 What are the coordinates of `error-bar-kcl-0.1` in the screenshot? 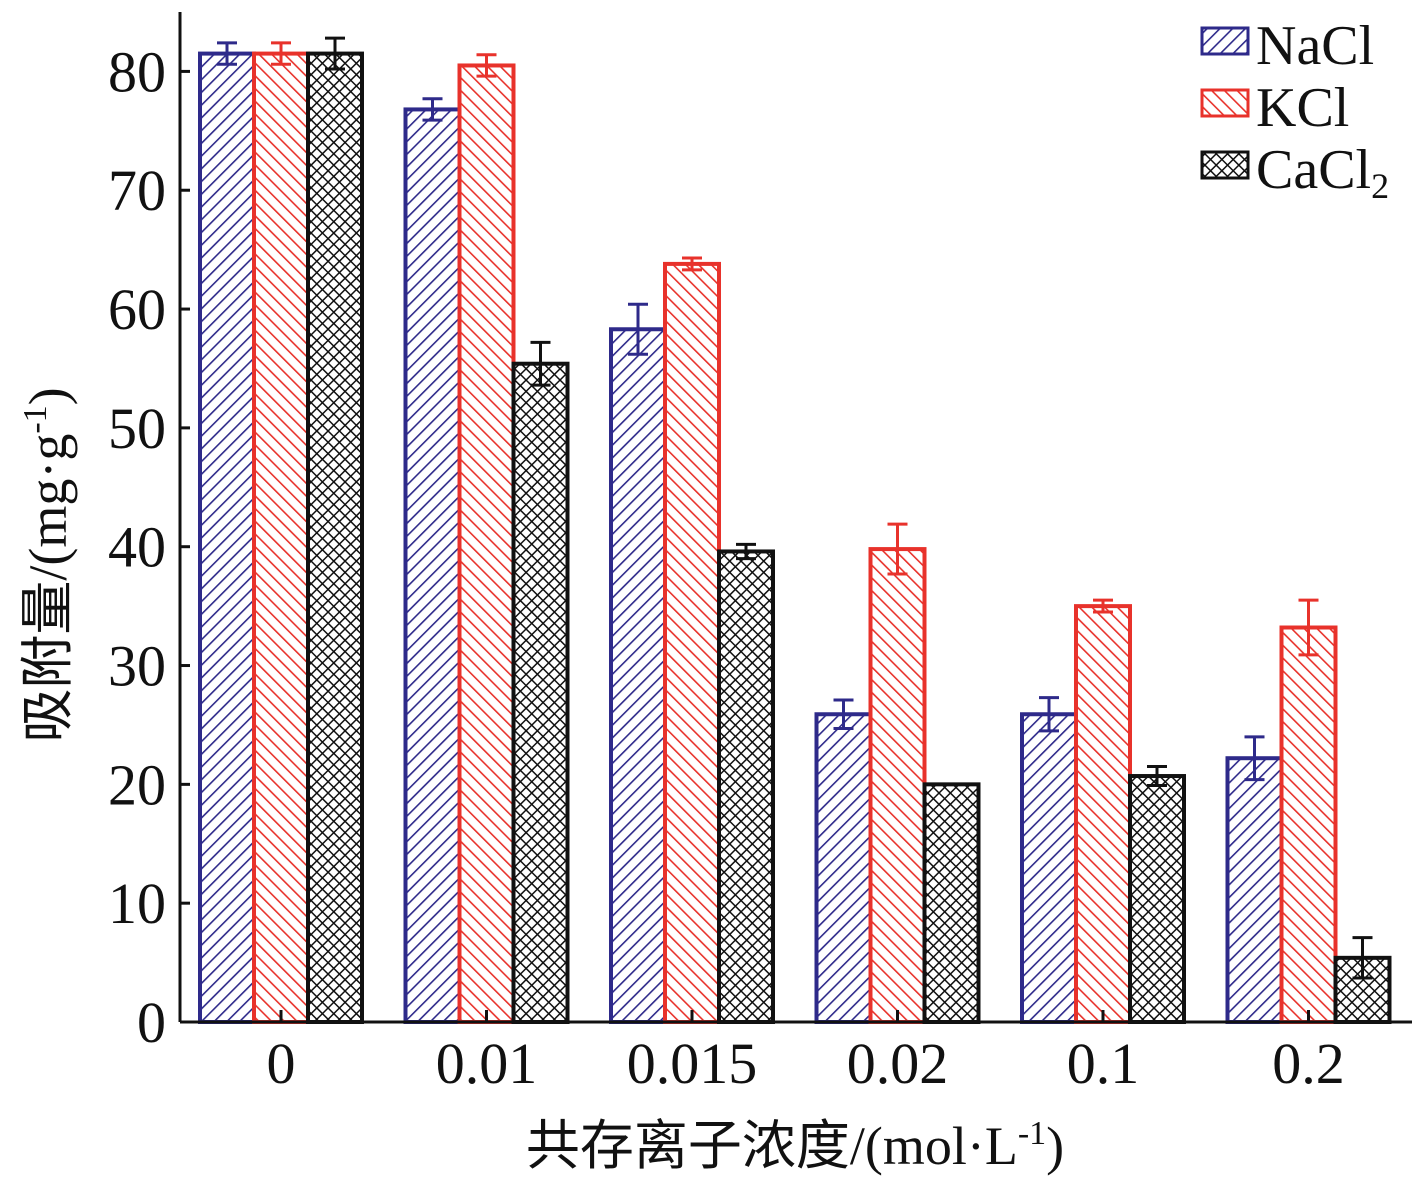 It's located at (1103, 606).